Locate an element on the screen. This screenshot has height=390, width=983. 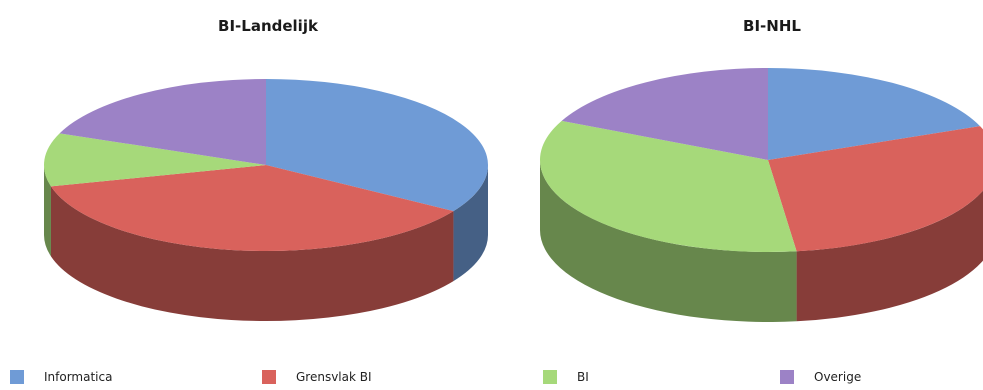
legend-swatch-grensvlak-bi is located at coordinates (269, 377).